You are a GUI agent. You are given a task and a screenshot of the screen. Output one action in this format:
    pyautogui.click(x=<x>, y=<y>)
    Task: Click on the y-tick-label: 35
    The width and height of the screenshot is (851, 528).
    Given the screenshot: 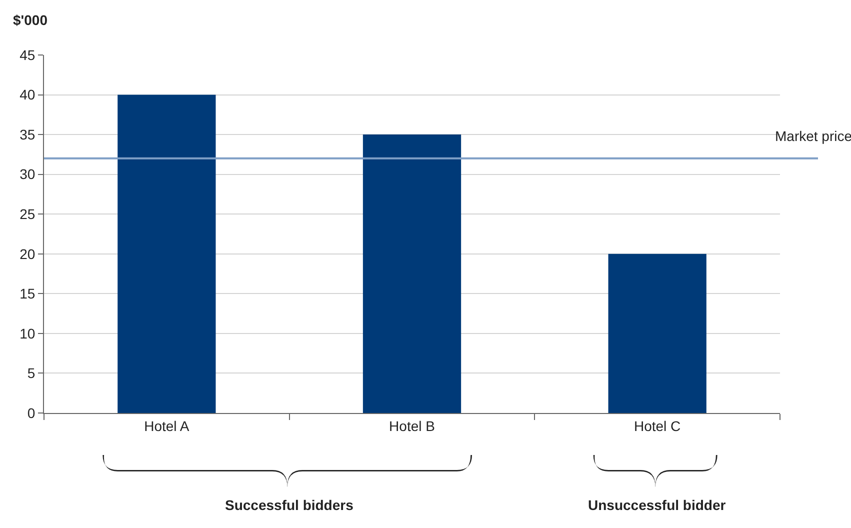 What is the action you would take?
    pyautogui.click(x=28, y=134)
    